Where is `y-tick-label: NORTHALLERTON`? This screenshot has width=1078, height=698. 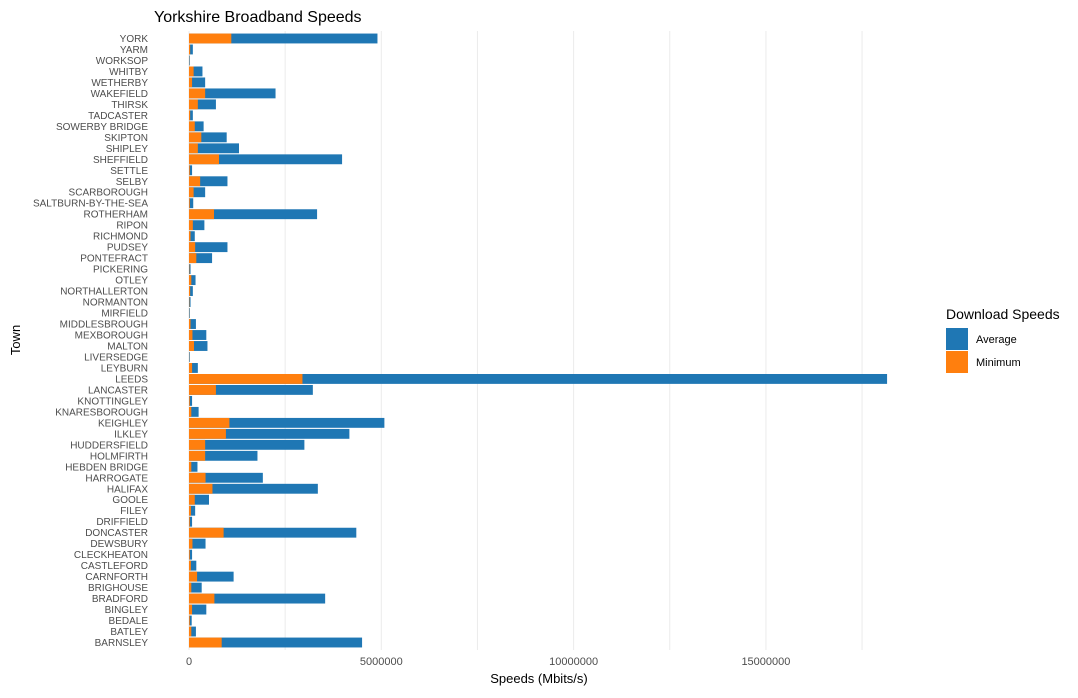 y-tick-label: NORTHALLERTON is located at coordinates (104, 292).